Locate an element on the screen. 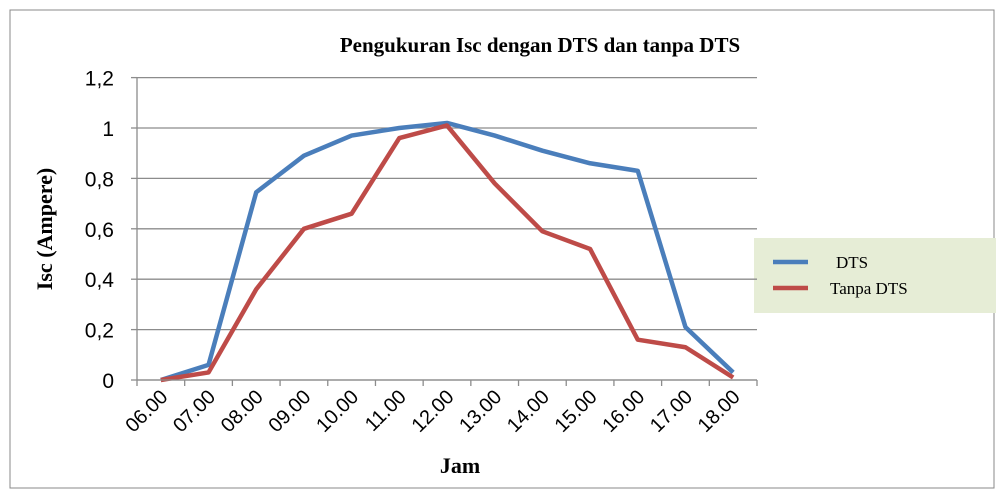 The height and width of the screenshot is (489, 996). legend-label: DTS is located at coordinates (852, 262).